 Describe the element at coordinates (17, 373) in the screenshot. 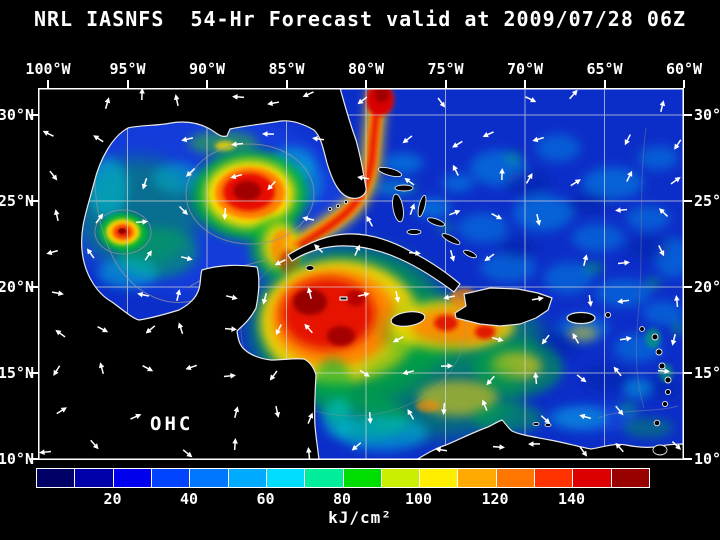

I see `lat-tick-label-left: 15°N` at that location.